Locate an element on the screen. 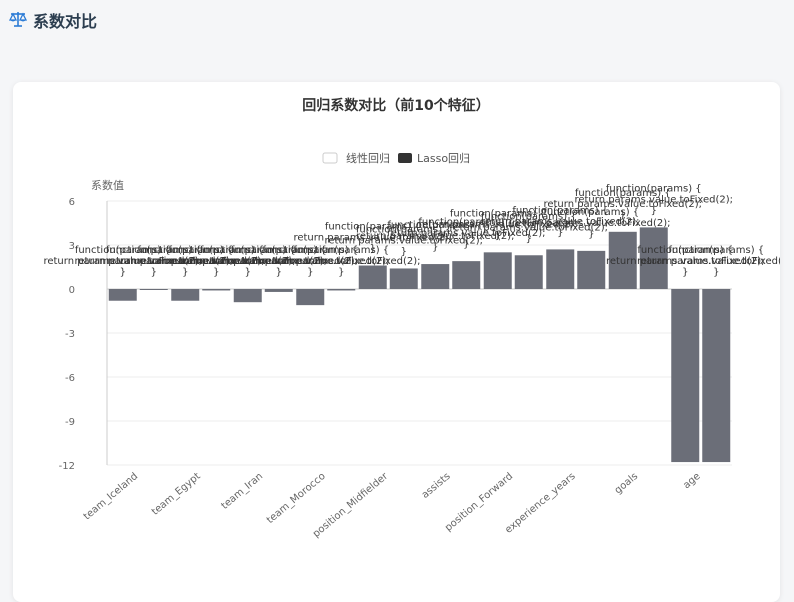 Image resolution: width=794 pixels, height=602 pixels. x-tick-label: experience_years is located at coordinates (540, 503).